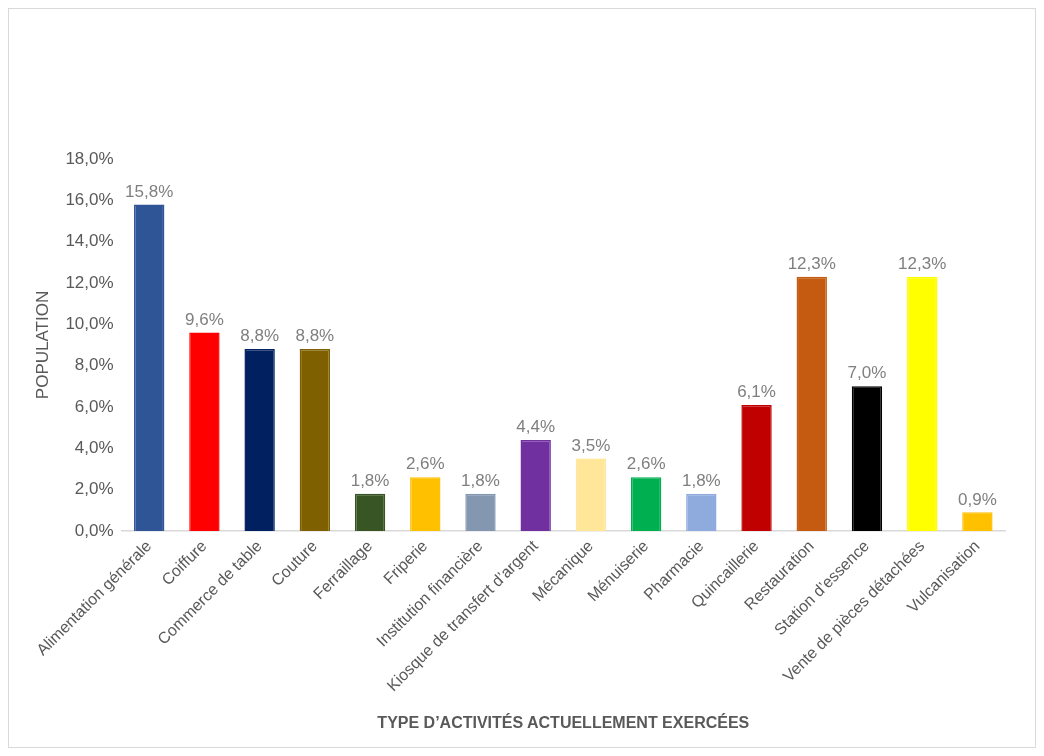  Describe the element at coordinates (94, 447) in the screenshot. I see `y-tick-label: 4,0%` at that location.